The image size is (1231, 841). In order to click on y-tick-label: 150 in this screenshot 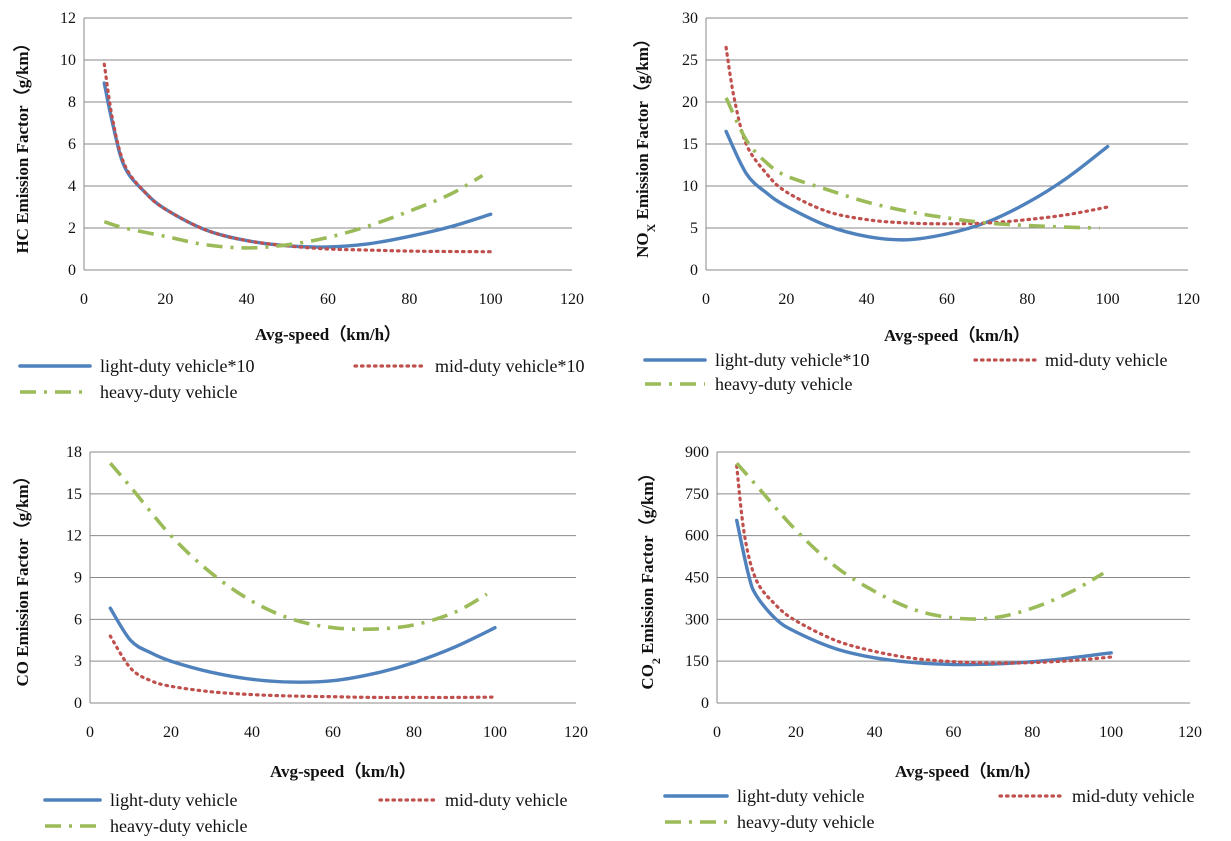, I will do `click(697, 661)`.